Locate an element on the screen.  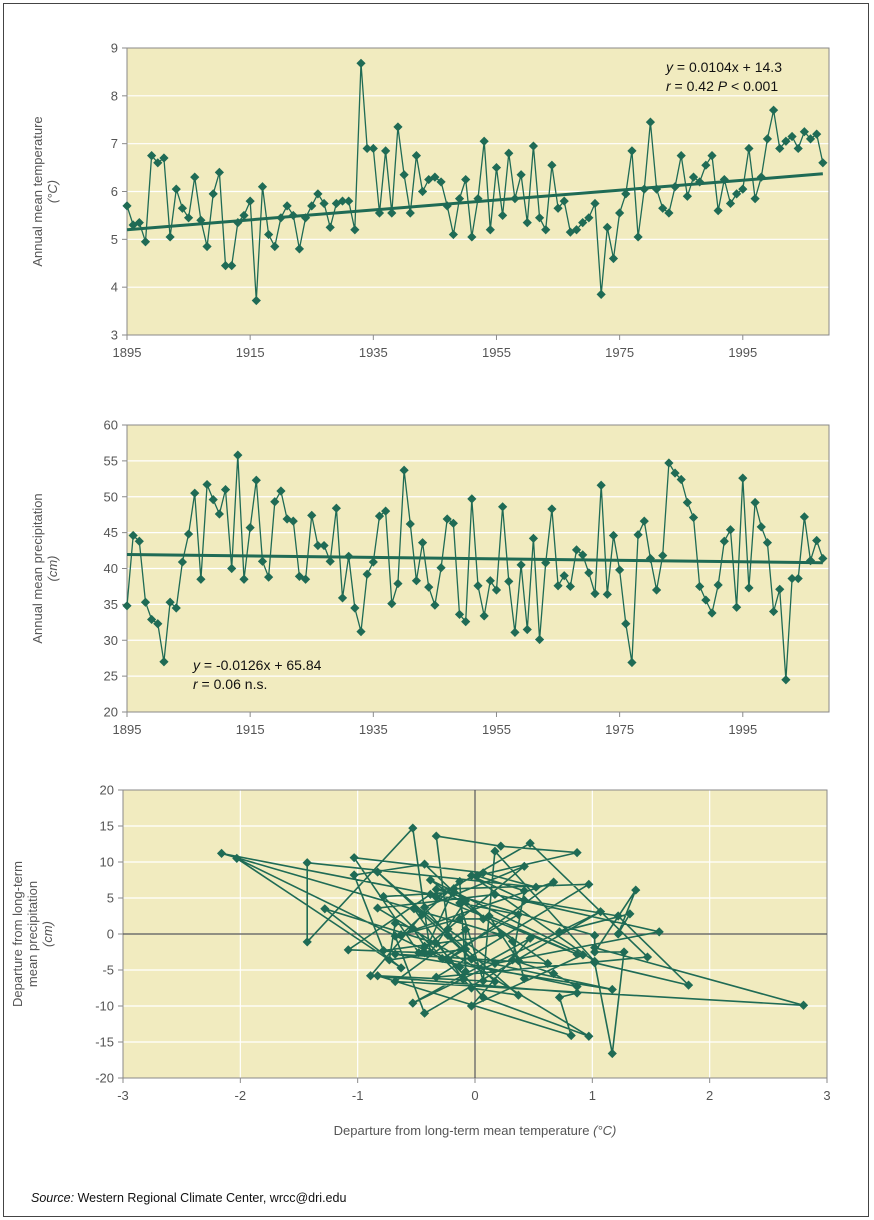
trend-equation: y = 0.0104x + 14.3 is located at coordinates (723, 67).